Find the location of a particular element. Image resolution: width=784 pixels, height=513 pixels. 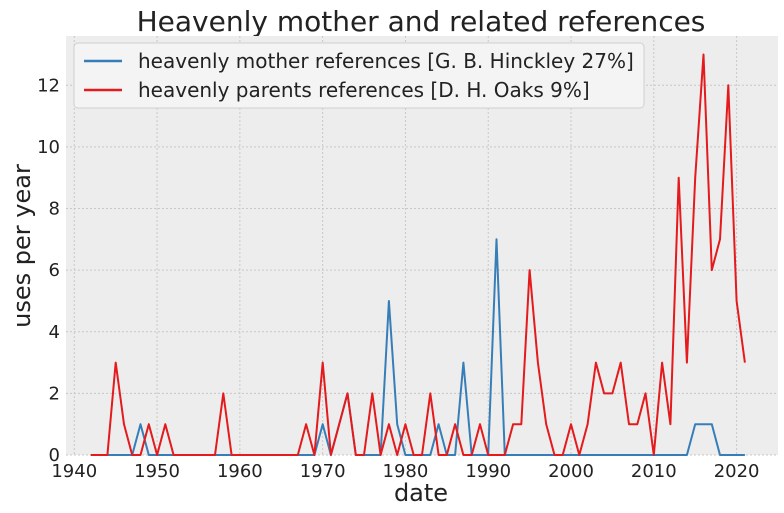

y-tick-label: 10 is located at coordinates (48, 147).